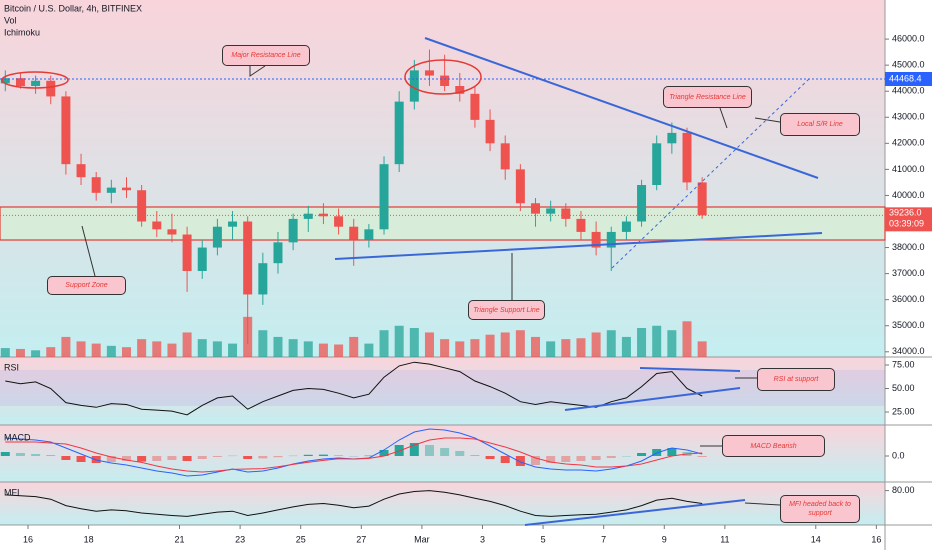 The height and width of the screenshot is (550, 932). I want to click on triangle-support, so click(578, 246).